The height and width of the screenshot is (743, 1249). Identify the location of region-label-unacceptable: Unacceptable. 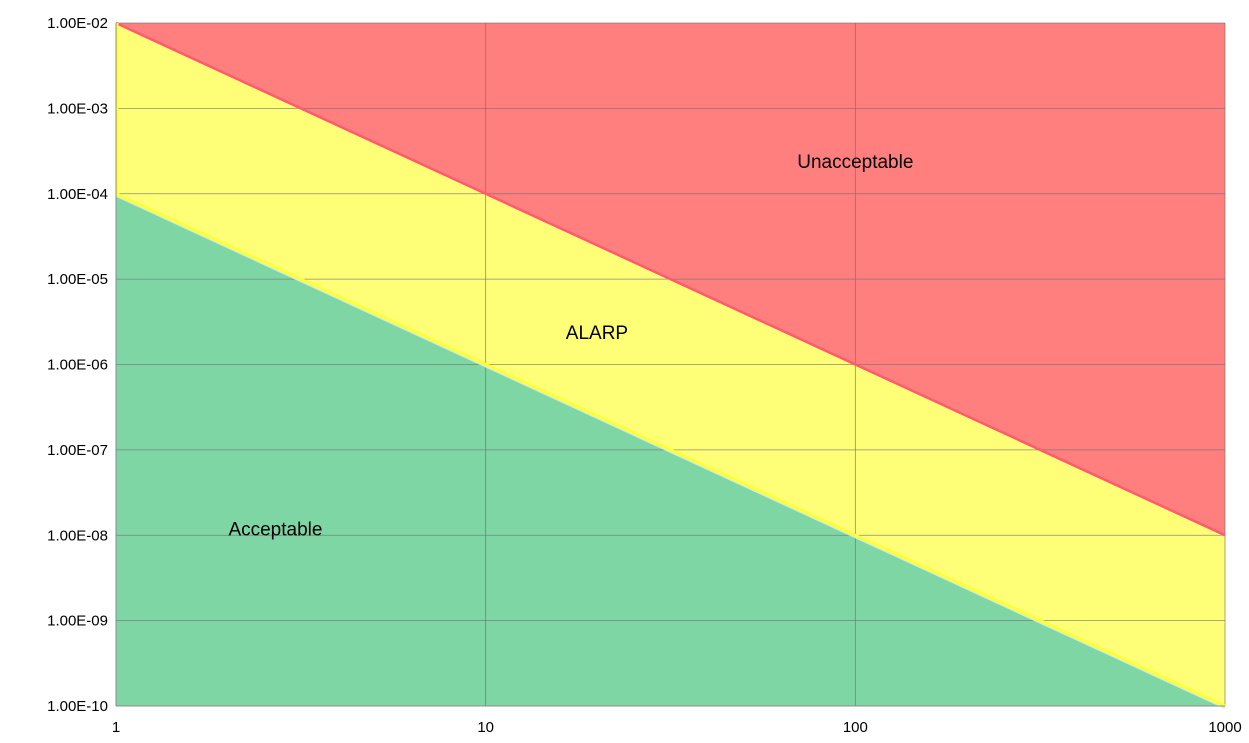
(855, 162).